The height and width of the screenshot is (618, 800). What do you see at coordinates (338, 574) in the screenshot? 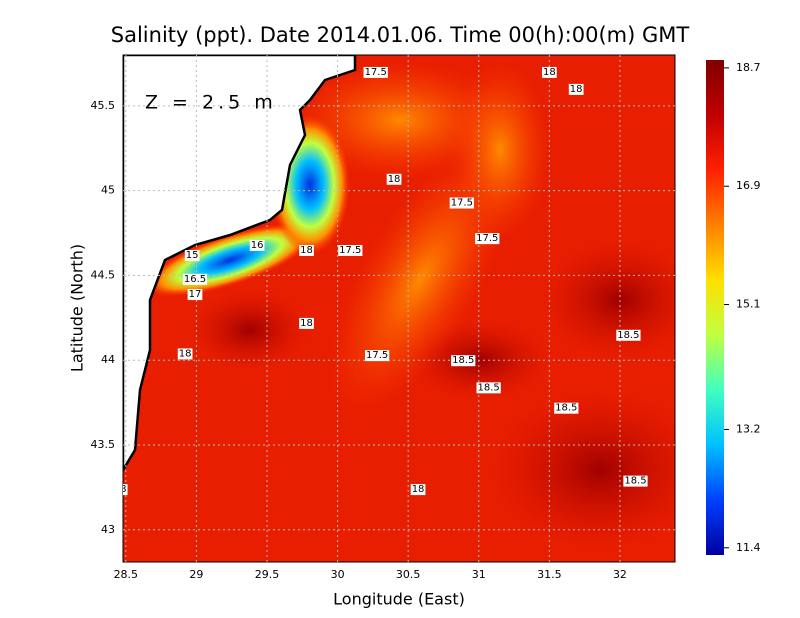
I see `x-tick-label: 30` at bounding box center [338, 574].